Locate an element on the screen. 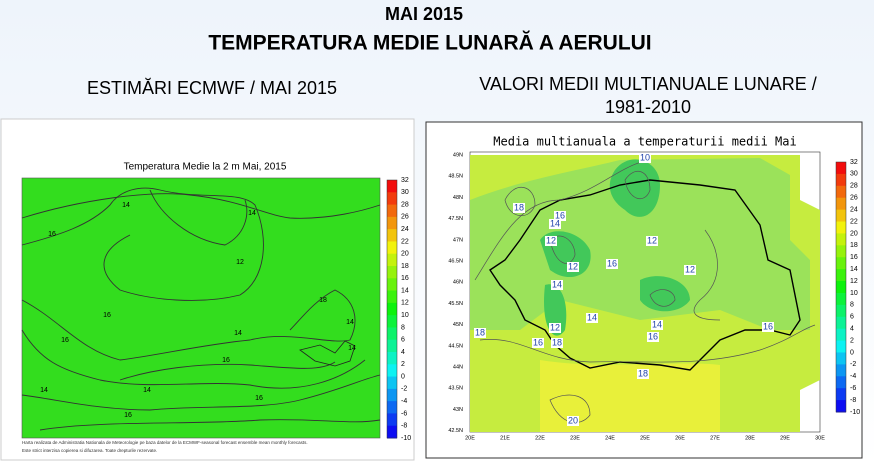 The height and width of the screenshot is (467, 874). left-heading: ESTIMĂRI ECMWF / MAI 2015 is located at coordinates (212, 88).